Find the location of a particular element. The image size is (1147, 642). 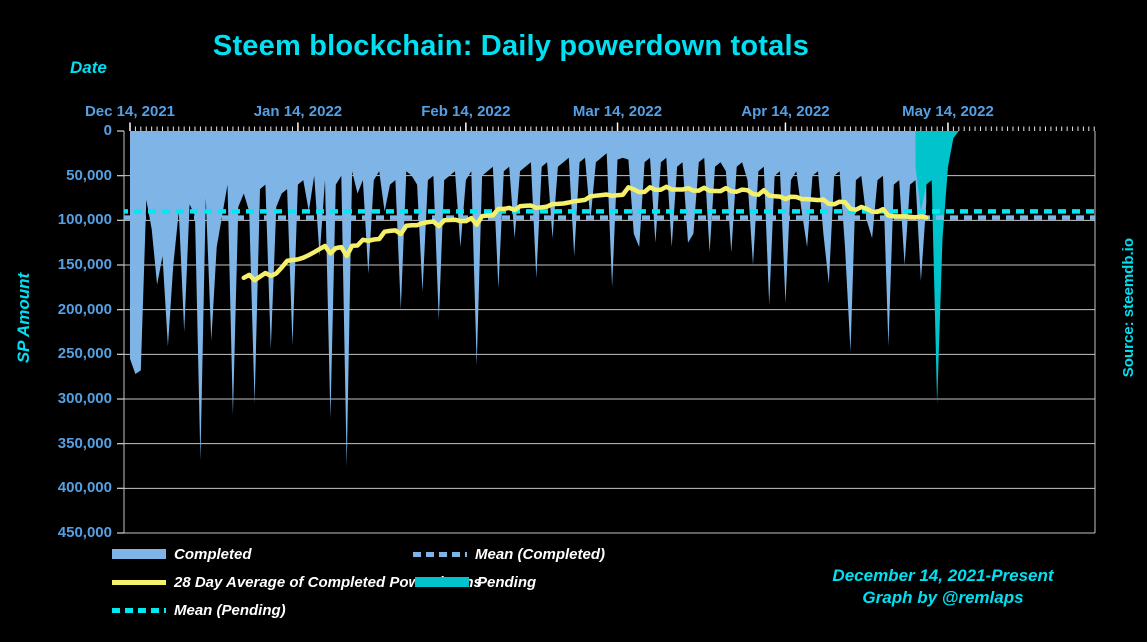

average-line-swatch is located at coordinates (139, 582).